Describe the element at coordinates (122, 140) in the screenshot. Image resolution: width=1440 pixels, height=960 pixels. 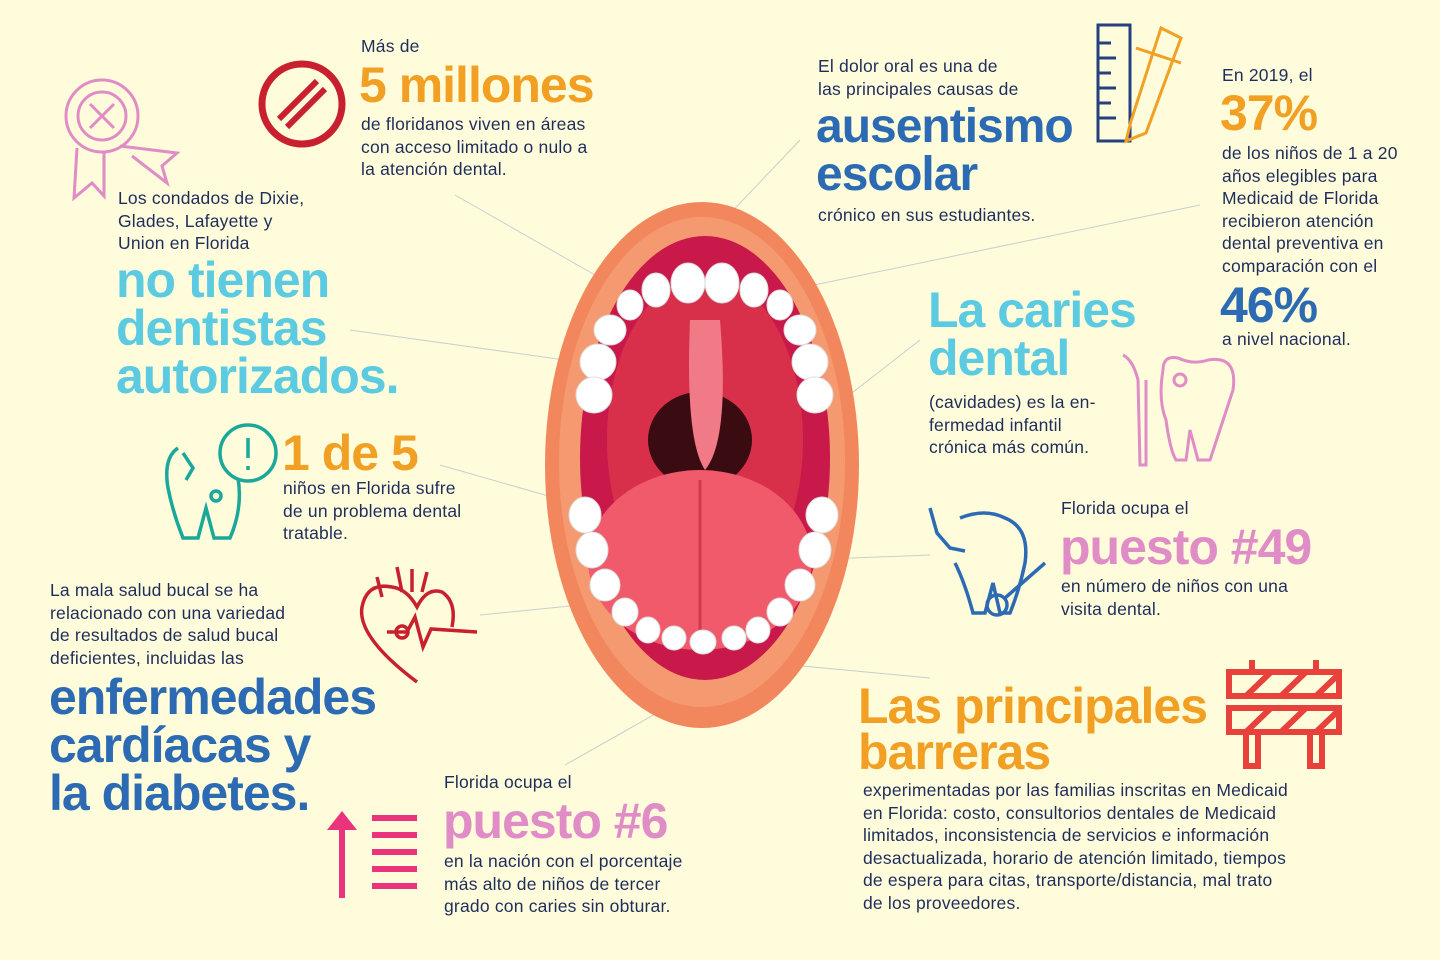
I see `award-ribbon-x-icon` at that location.